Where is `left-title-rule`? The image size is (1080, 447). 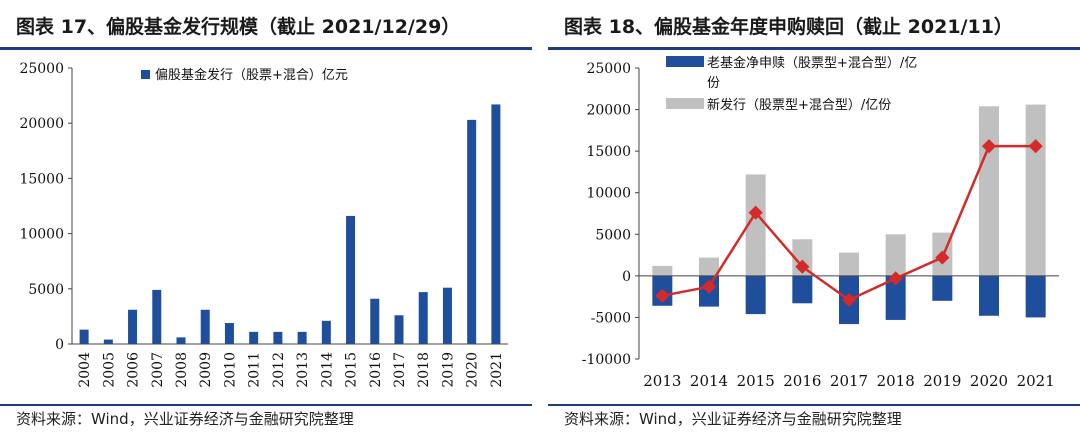 left-title-rule is located at coordinates (266, 48).